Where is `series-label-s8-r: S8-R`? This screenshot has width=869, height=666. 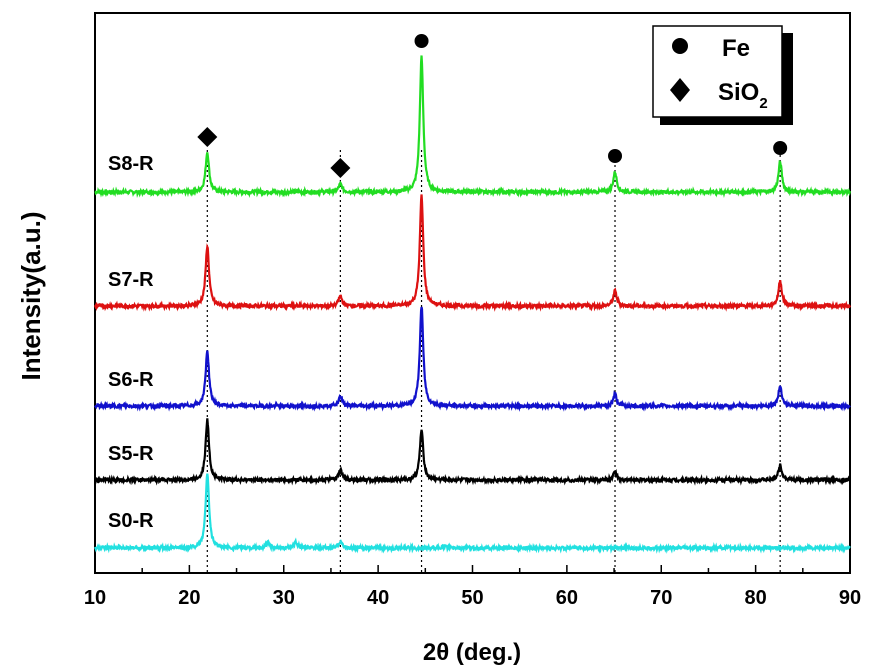 series-label-s8-r: S8-R is located at coordinates (131, 164).